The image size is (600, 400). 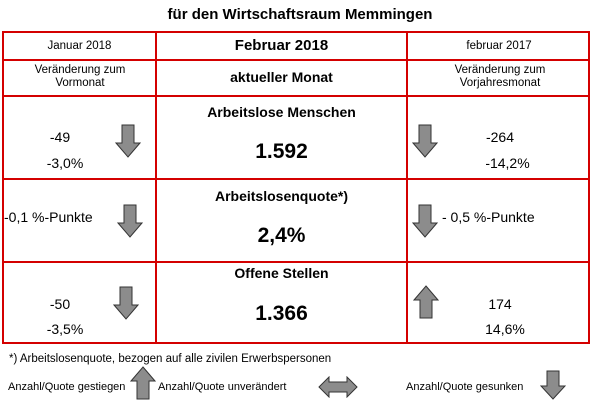 What do you see at coordinates (65, 329) in the screenshot?
I see `row3-left-pct: -3,5%` at bounding box center [65, 329].